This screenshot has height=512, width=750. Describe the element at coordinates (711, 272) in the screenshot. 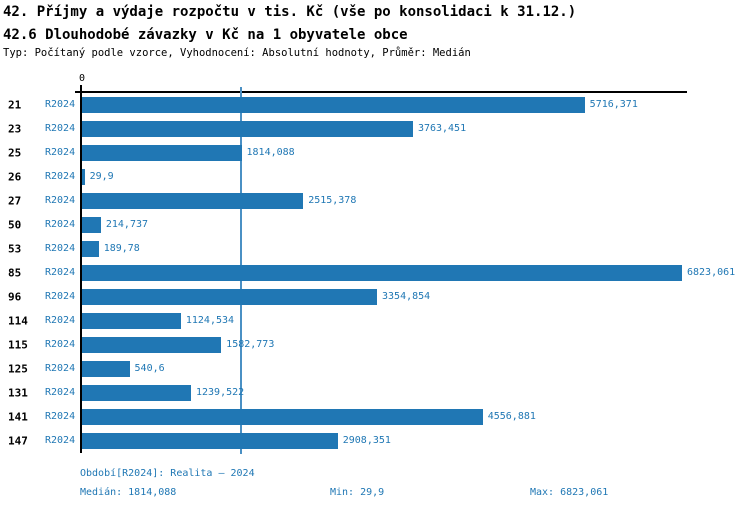

I see `bar-value-label: 6823,061` at that location.